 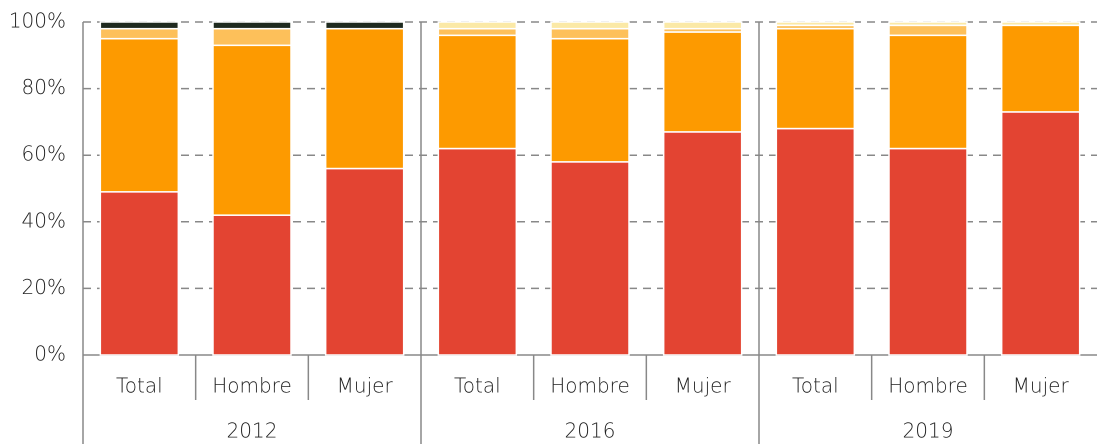 I want to click on y-tick-label: 80%, so click(x=44, y=87).